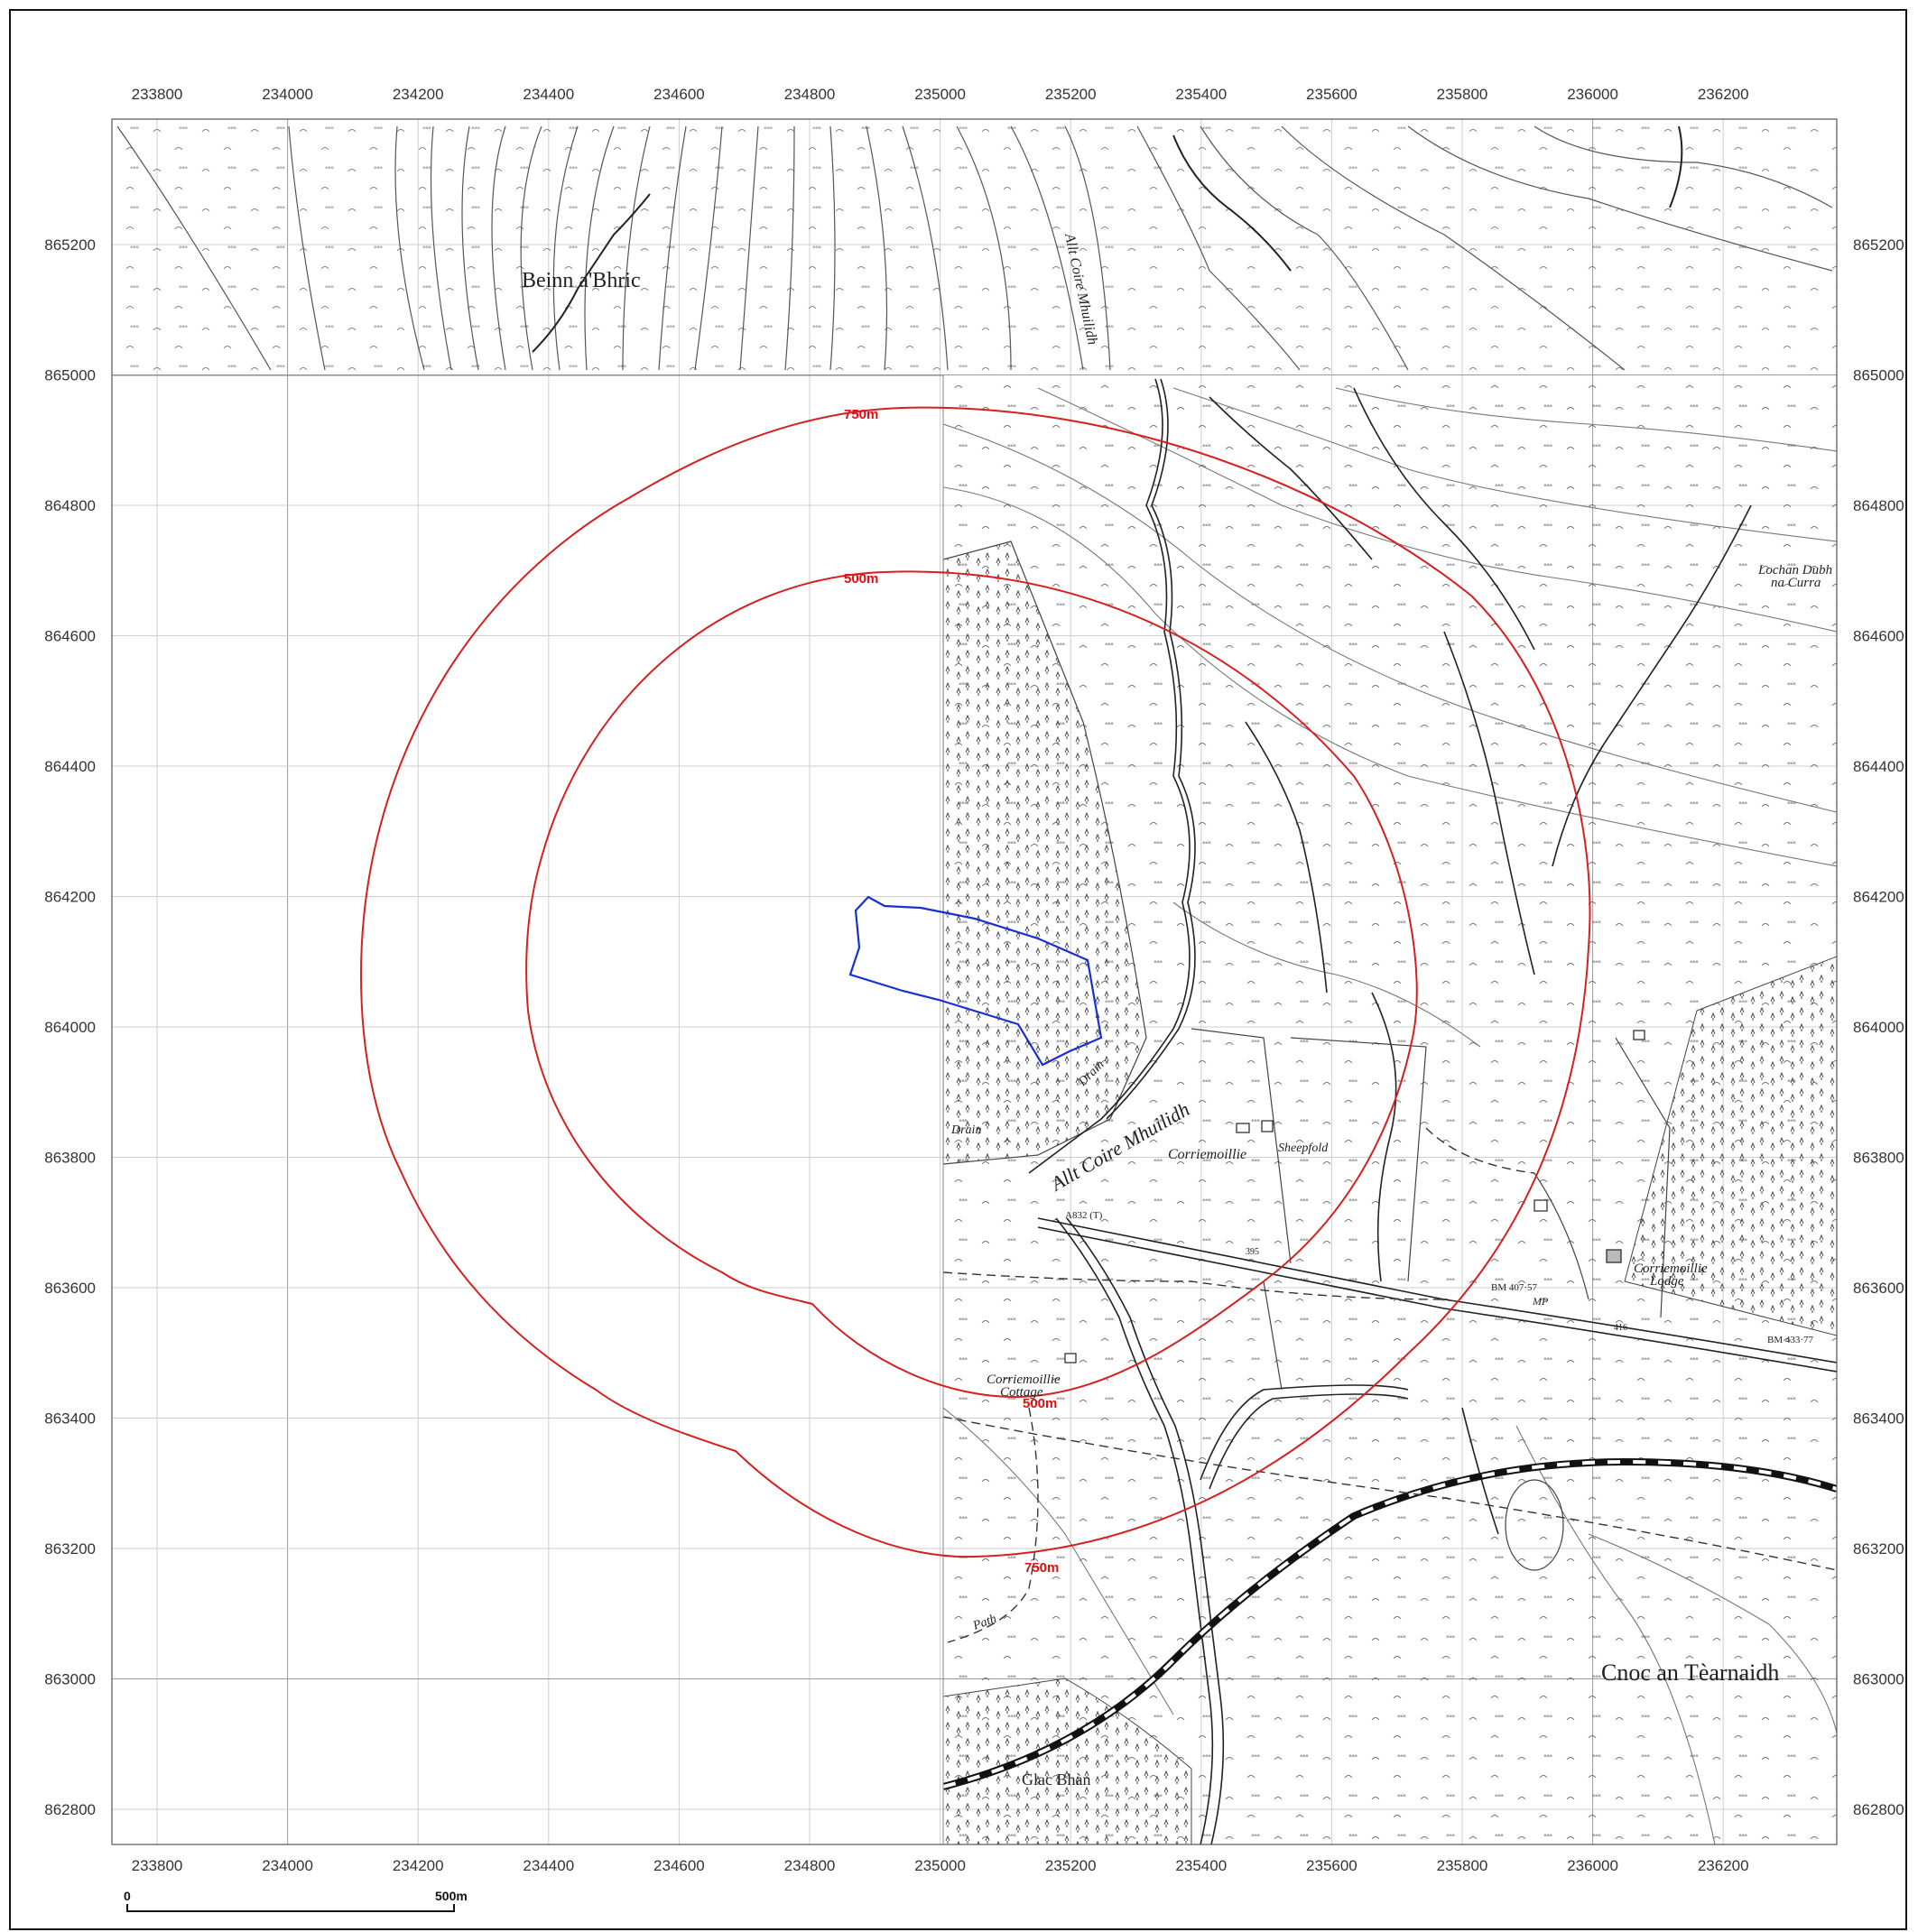  Describe the element at coordinates (1463, 1866) in the screenshot. I see `easting-label-bottom-235800: 235800` at that location.